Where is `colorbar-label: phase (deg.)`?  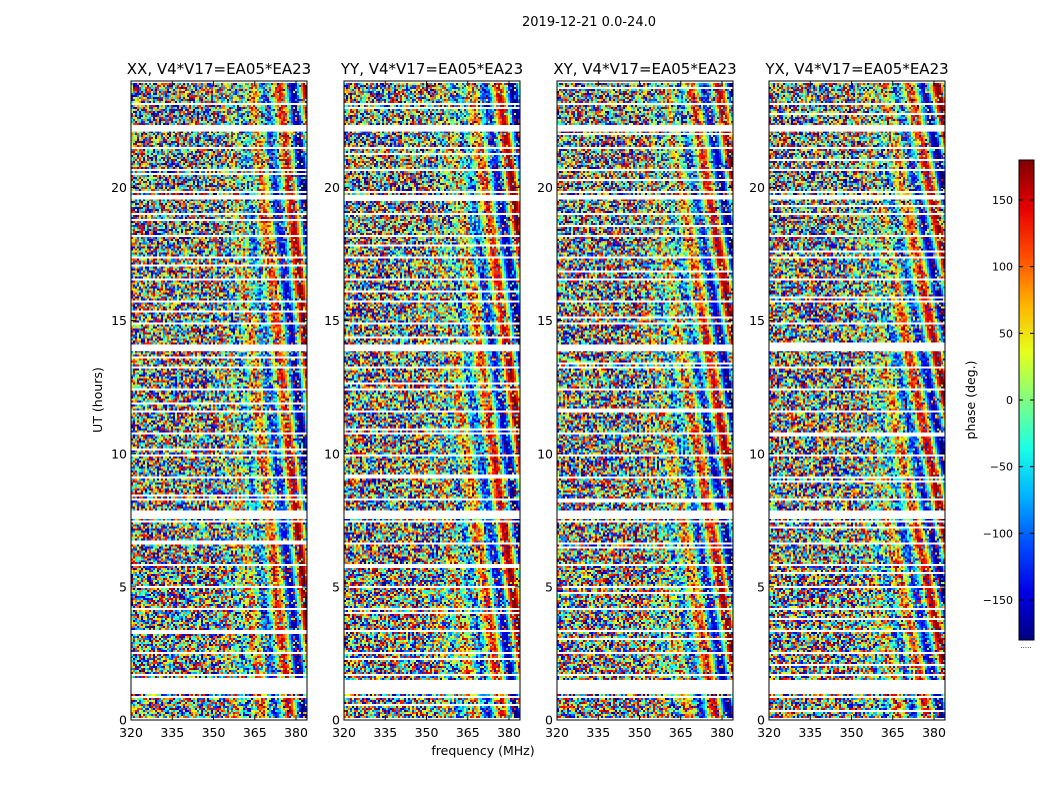 colorbar-label: phase (deg.) is located at coordinates (970, 400).